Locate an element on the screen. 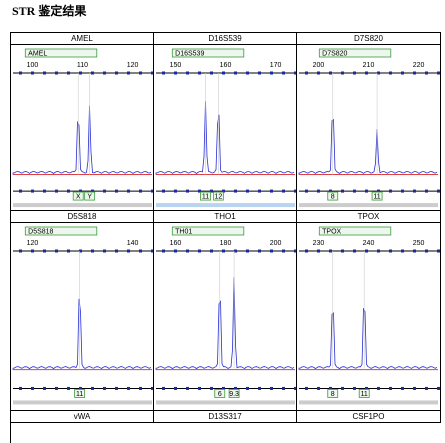 The width and height of the screenshot is (445, 443). panel-cell: TPOX 230 240 250 8 11 is located at coordinates (369, 317).